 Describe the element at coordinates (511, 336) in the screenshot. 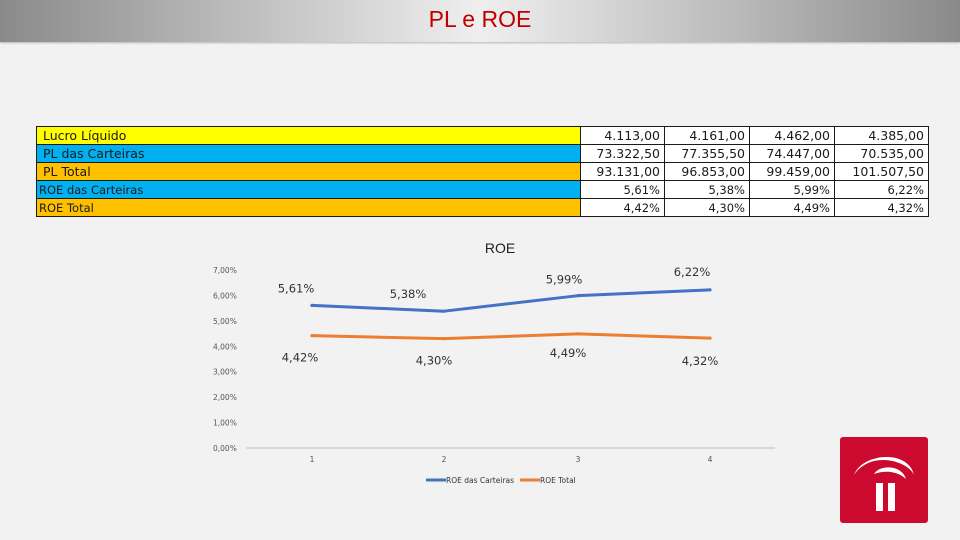

I see `series-line-roe-total` at that location.